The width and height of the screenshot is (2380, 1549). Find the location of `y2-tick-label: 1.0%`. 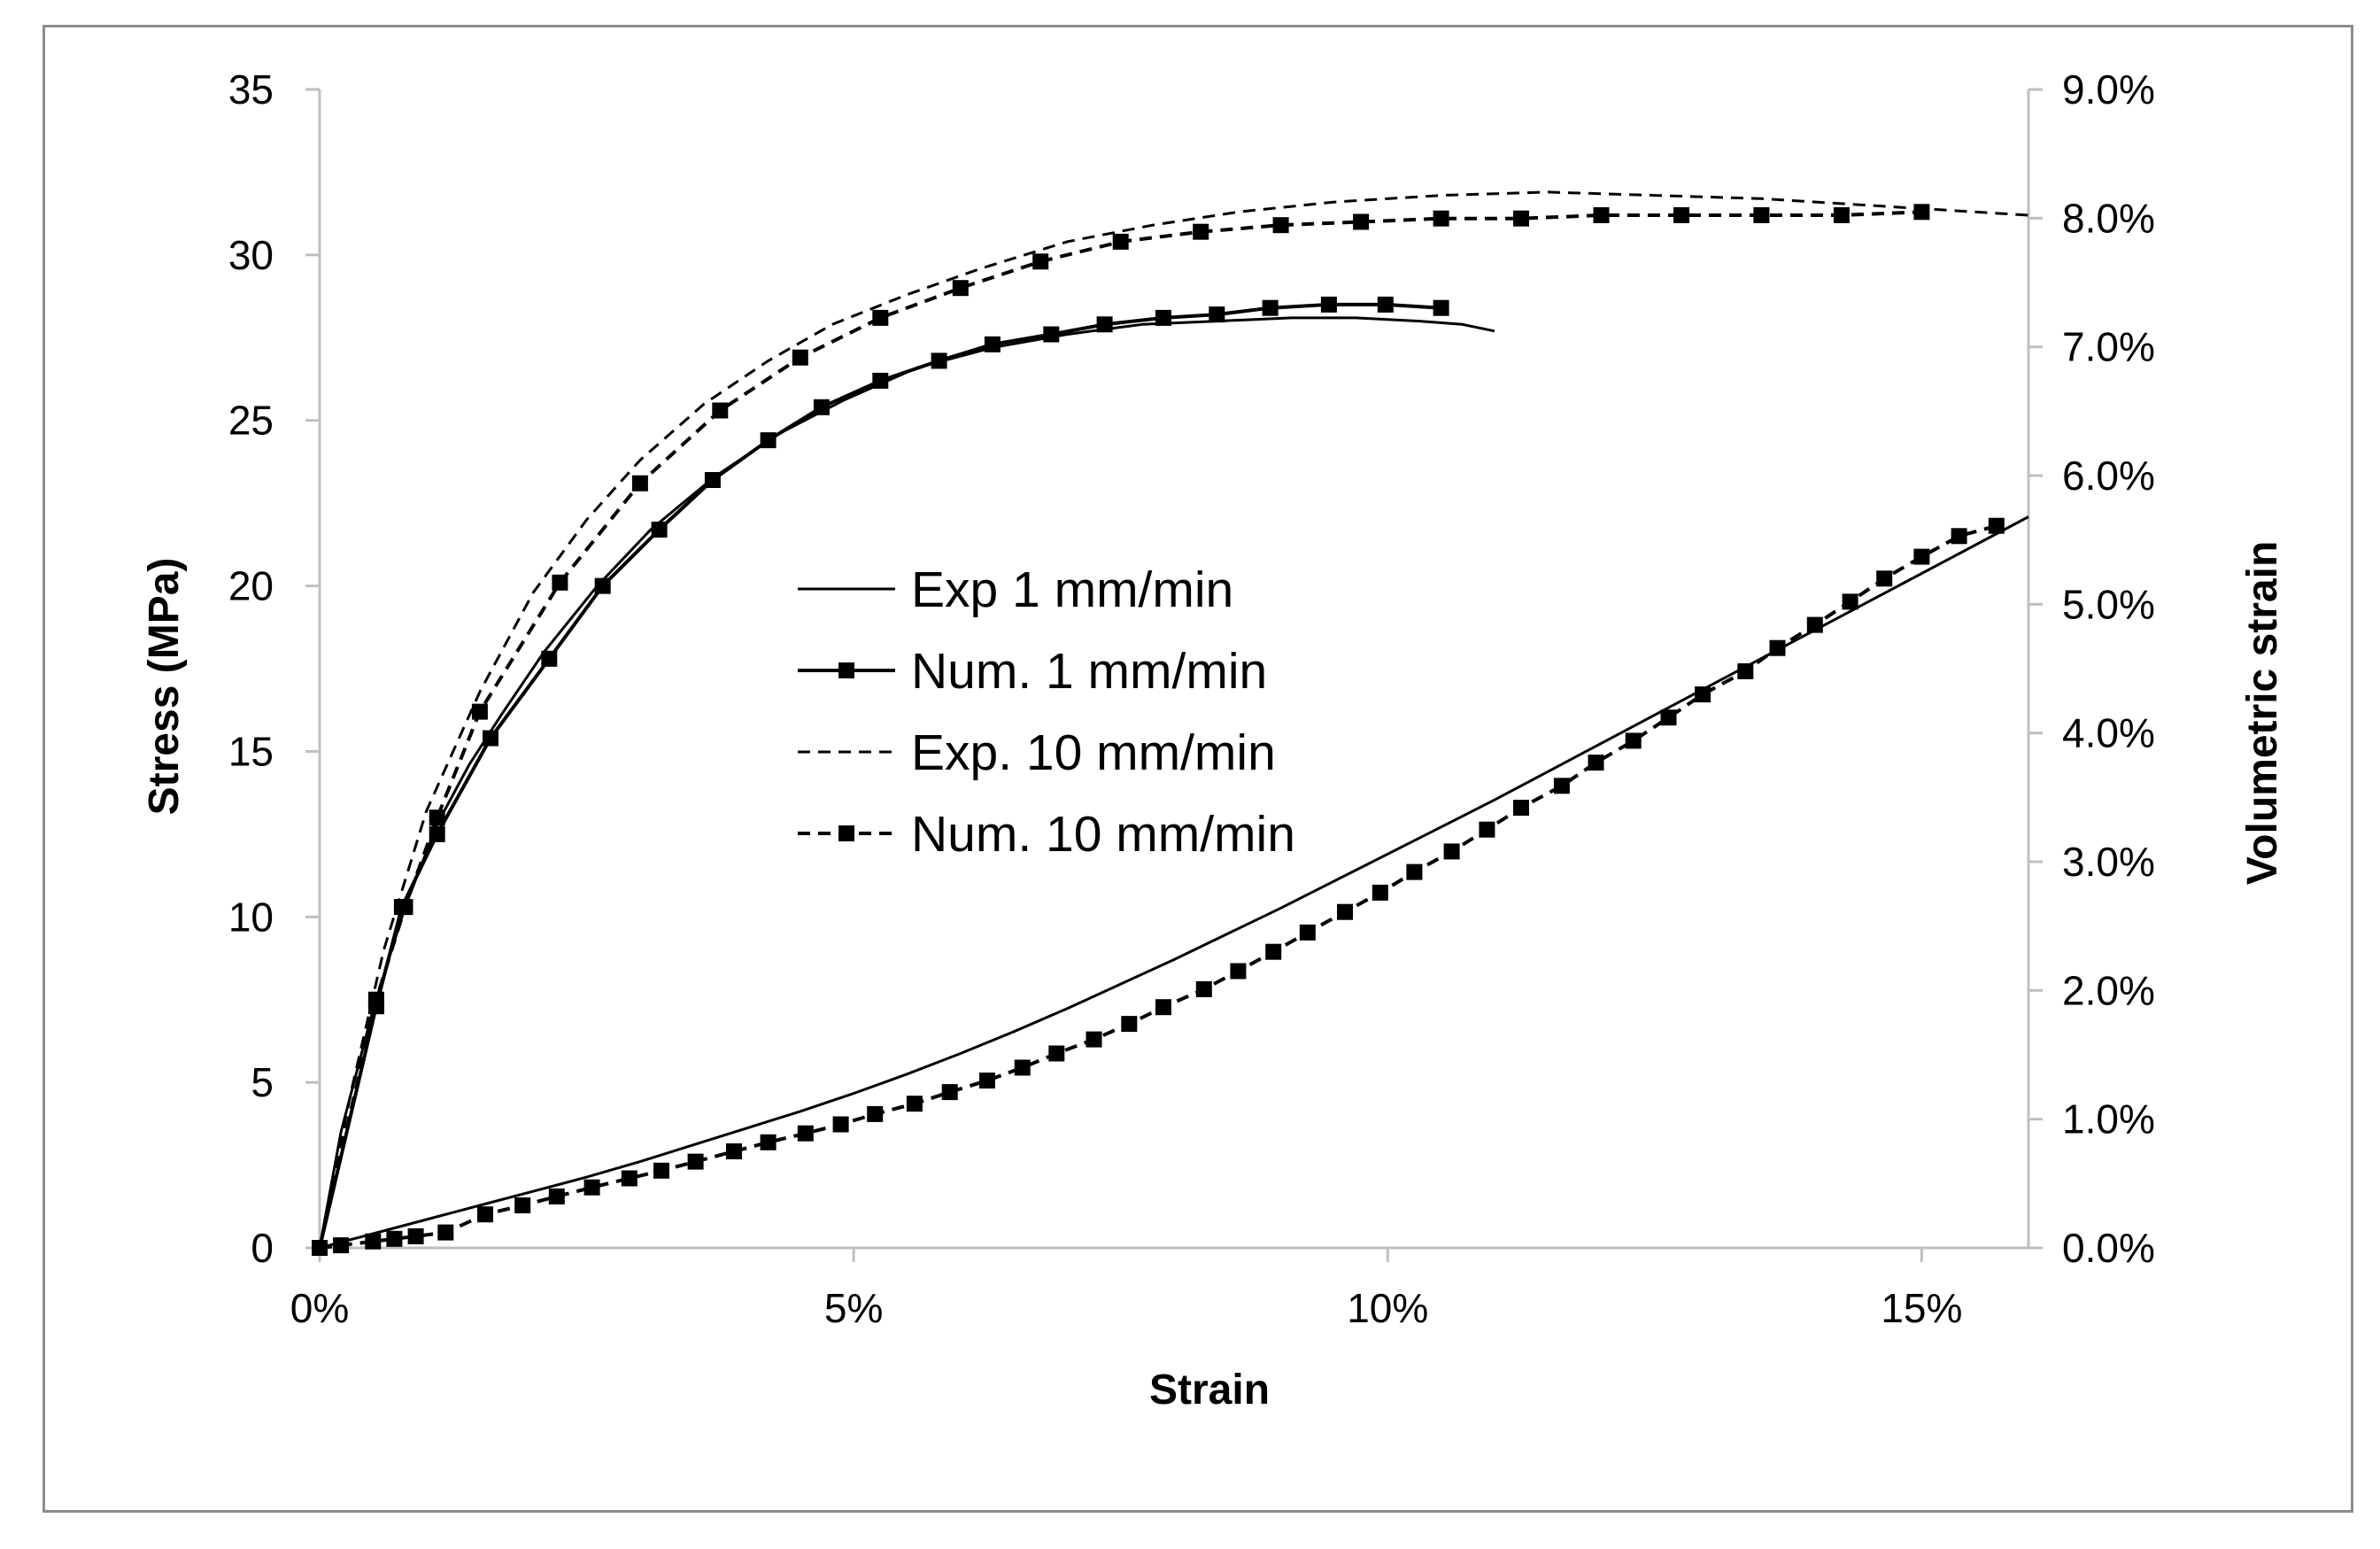

y2-tick-label: 1.0% is located at coordinates (2108, 1119).